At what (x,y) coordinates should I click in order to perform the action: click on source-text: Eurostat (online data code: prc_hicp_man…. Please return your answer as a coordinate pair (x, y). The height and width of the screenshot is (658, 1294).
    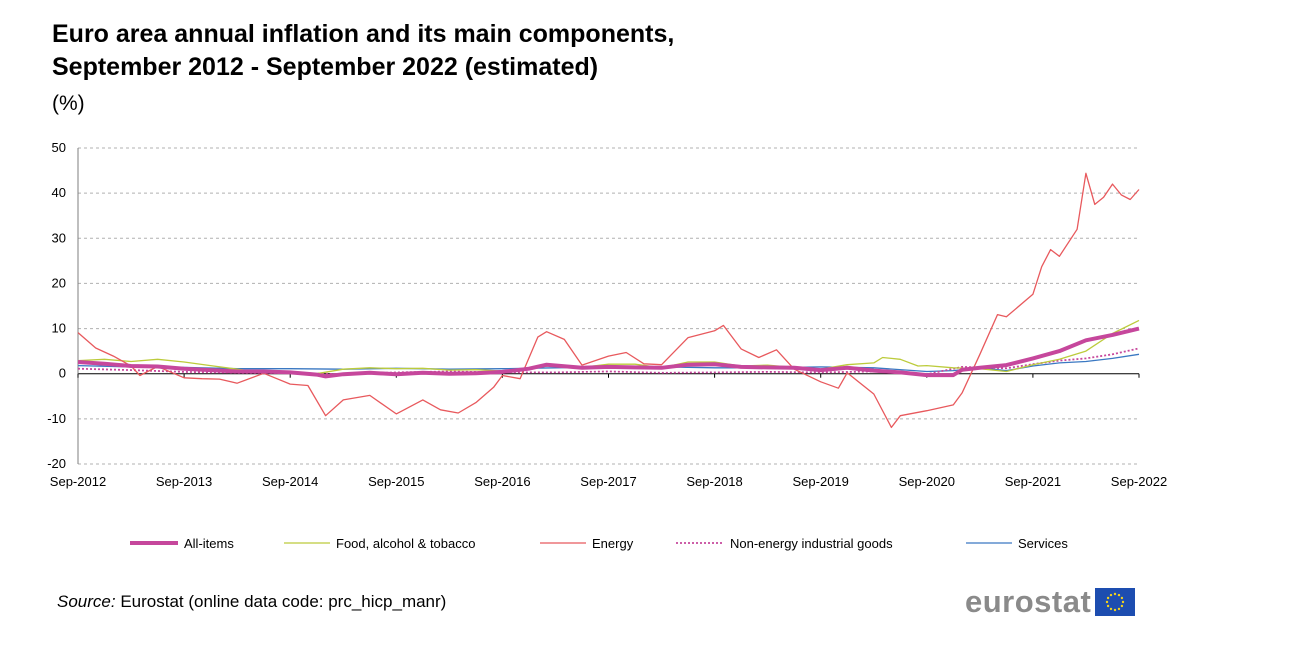
    Looking at the image, I should click on (281, 601).